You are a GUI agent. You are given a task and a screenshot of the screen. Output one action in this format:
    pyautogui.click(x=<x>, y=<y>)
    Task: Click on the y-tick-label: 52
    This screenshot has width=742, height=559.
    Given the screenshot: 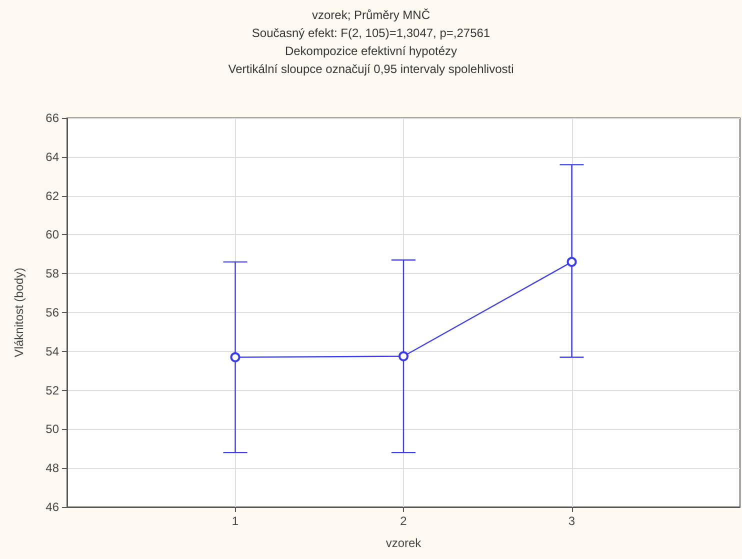 What is the action you would take?
    pyautogui.click(x=53, y=390)
    